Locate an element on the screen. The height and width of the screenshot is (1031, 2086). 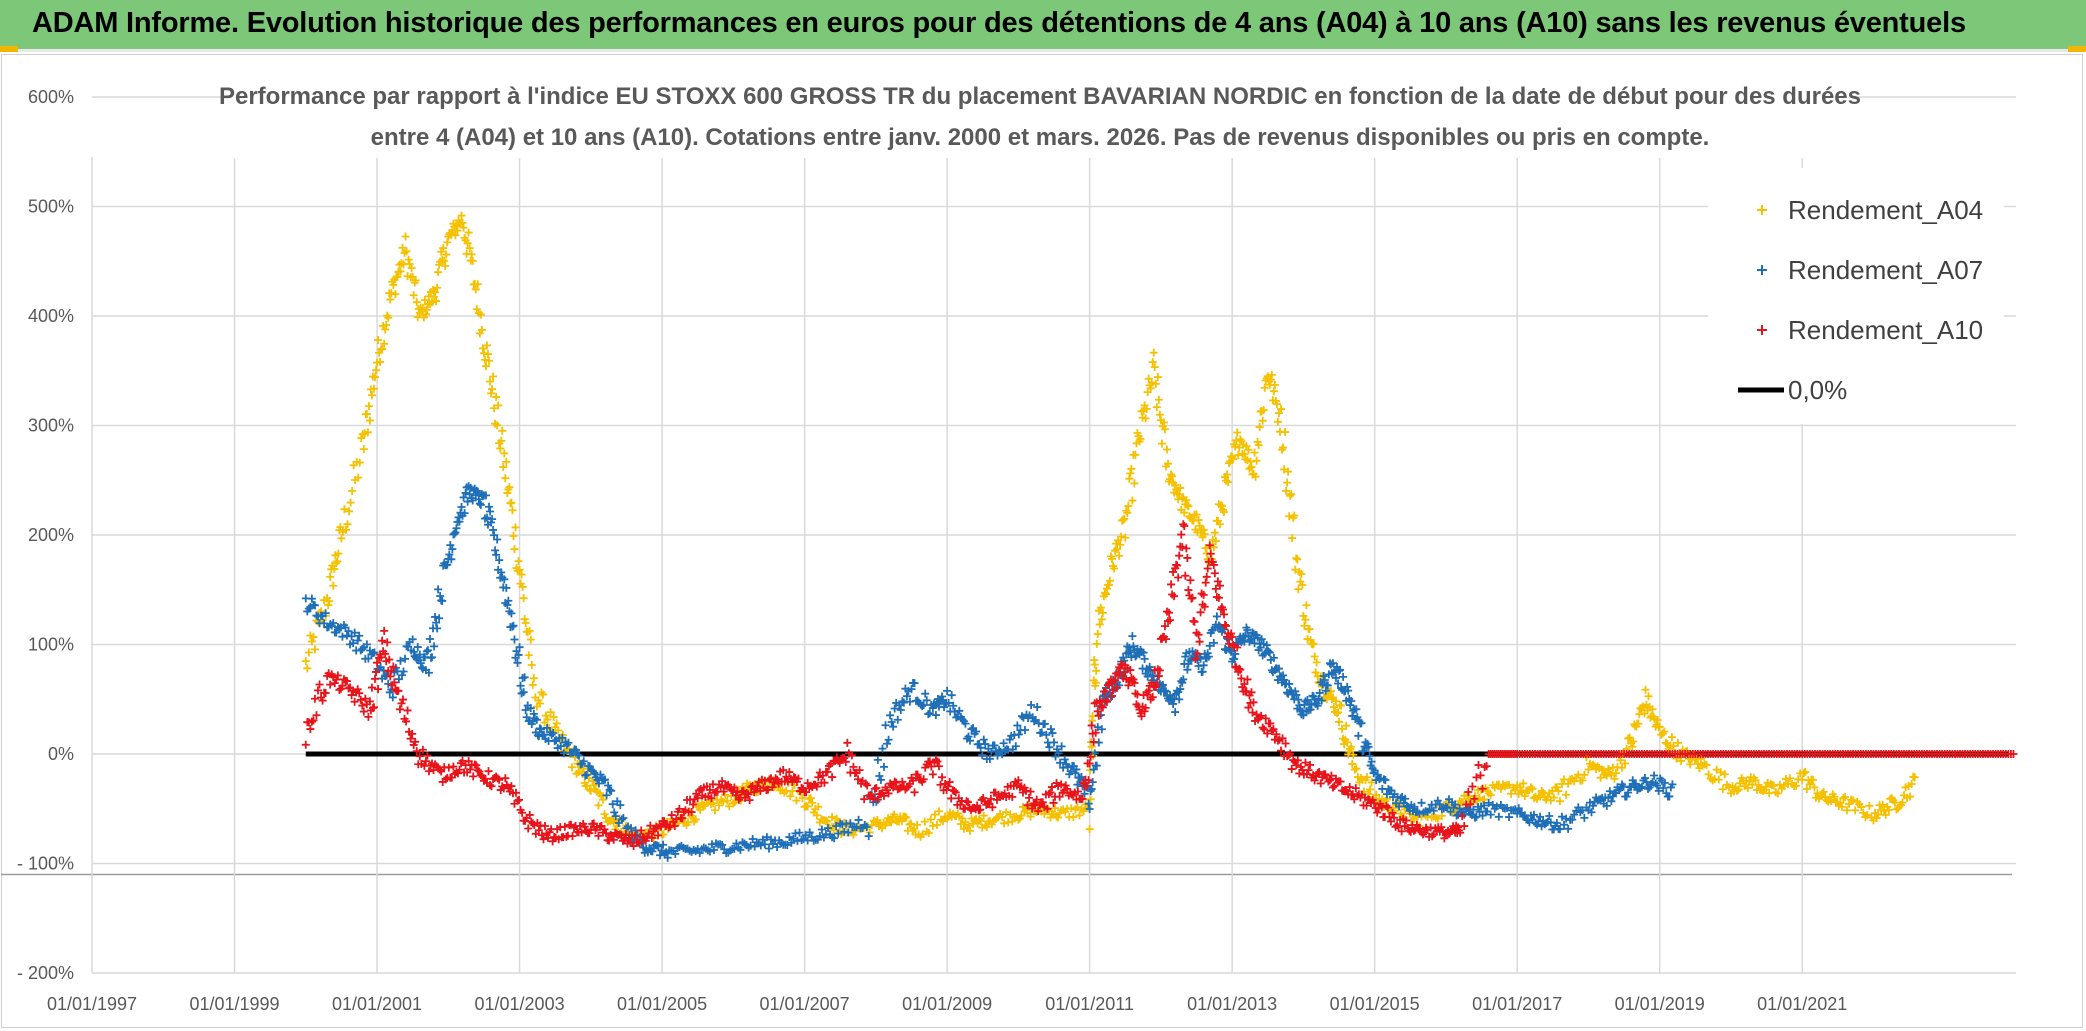
x-tick-label: 01/01/2007 is located at coordinates (805, 1004).